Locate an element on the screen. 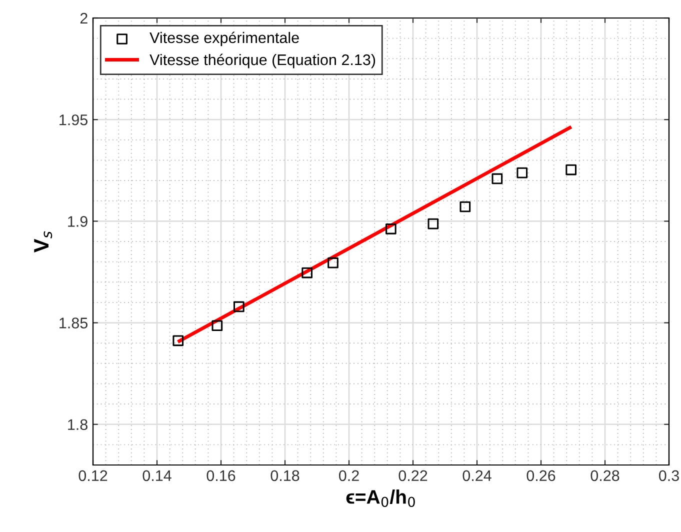  x-axis-title: ϵ=A$_{0}$/h$_{0}$ is located at coordinates (380, 499).